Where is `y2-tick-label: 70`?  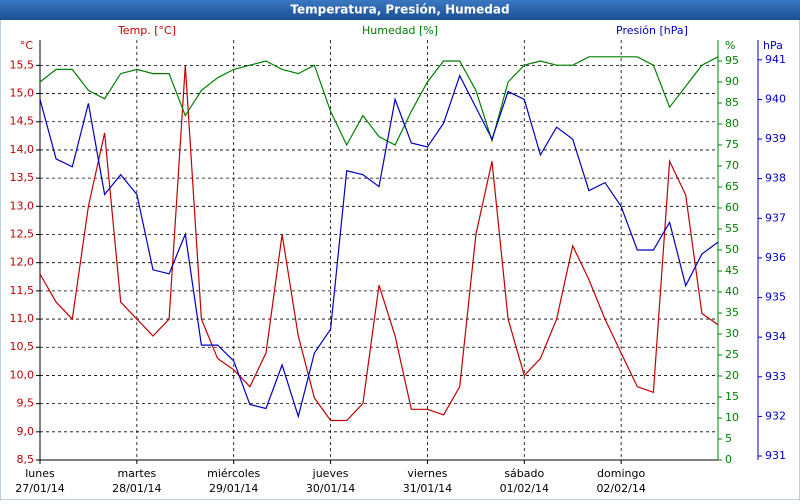 y2-tick-label: 70 is located at coordinates (732, 165).